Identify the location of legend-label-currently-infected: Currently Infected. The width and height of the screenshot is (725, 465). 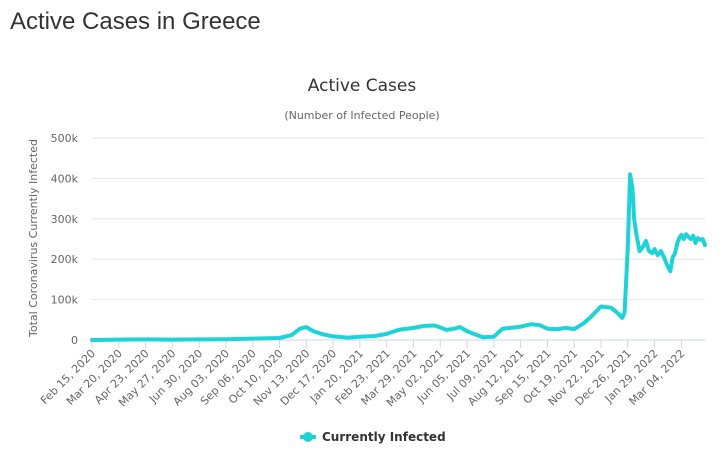
(384, 437).